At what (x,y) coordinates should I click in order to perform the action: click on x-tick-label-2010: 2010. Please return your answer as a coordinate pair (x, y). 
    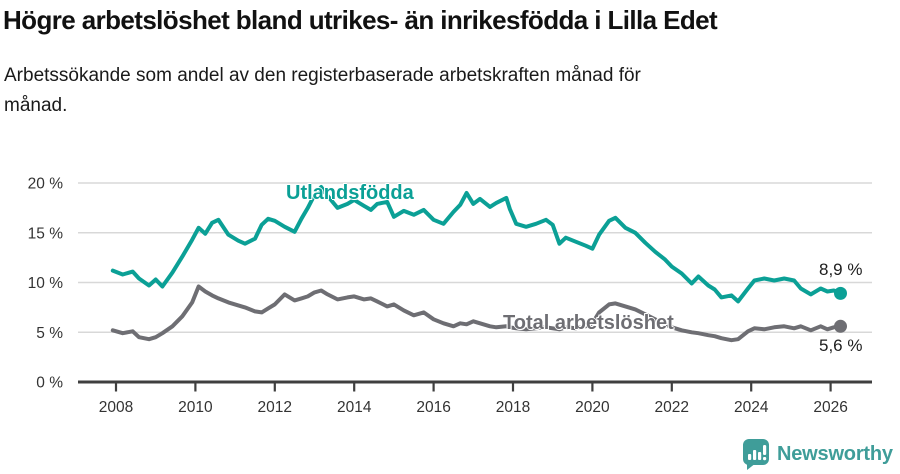
    Looking at the image, I should click on (195, 407).